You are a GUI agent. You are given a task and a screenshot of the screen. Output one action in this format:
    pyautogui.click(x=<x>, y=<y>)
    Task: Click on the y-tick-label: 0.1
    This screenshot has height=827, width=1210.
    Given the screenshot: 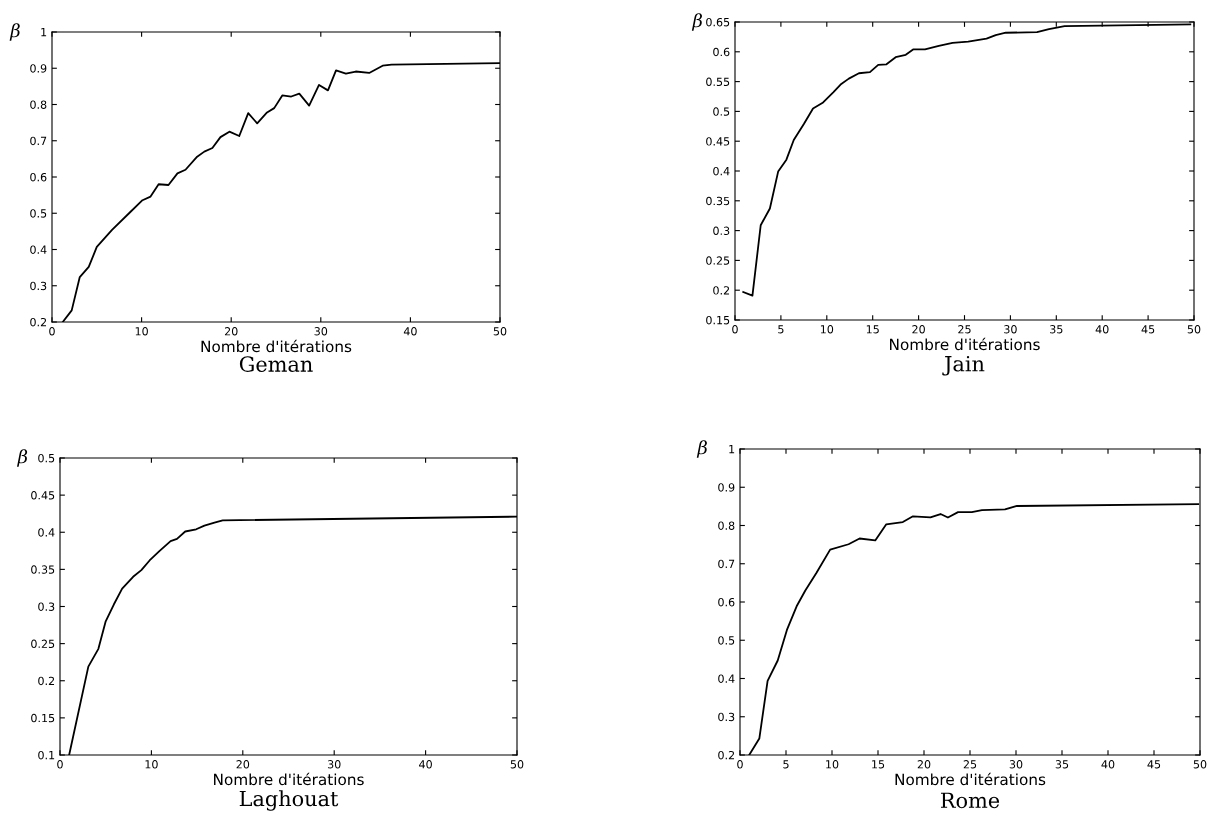 What is the action you would take?
    pyautogui.click(x=46, y=755)
    